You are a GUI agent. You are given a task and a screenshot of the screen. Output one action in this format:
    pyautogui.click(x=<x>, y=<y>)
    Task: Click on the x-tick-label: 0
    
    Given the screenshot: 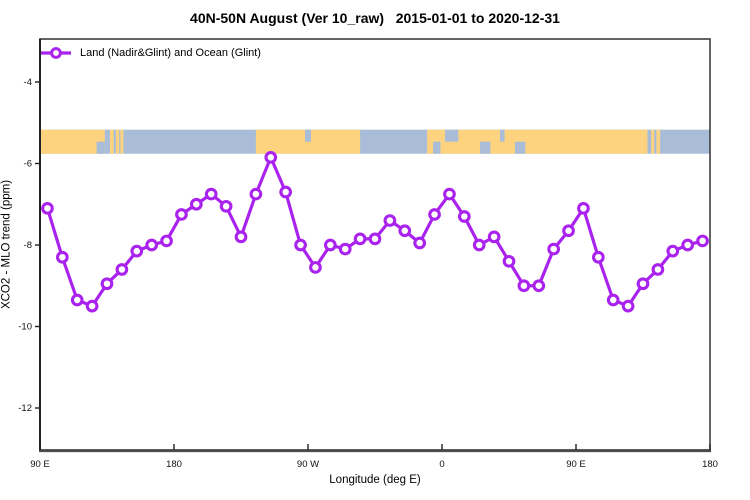 What is the action you would take?
    pyautogui.click(x=441, y=464)
    